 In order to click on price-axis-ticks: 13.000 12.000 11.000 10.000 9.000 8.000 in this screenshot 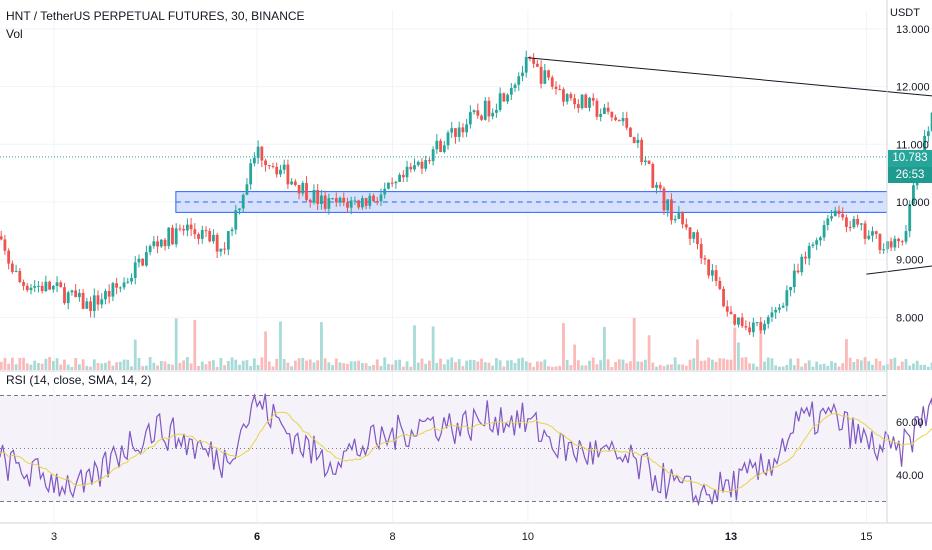, I will do `click(913, 174)`.